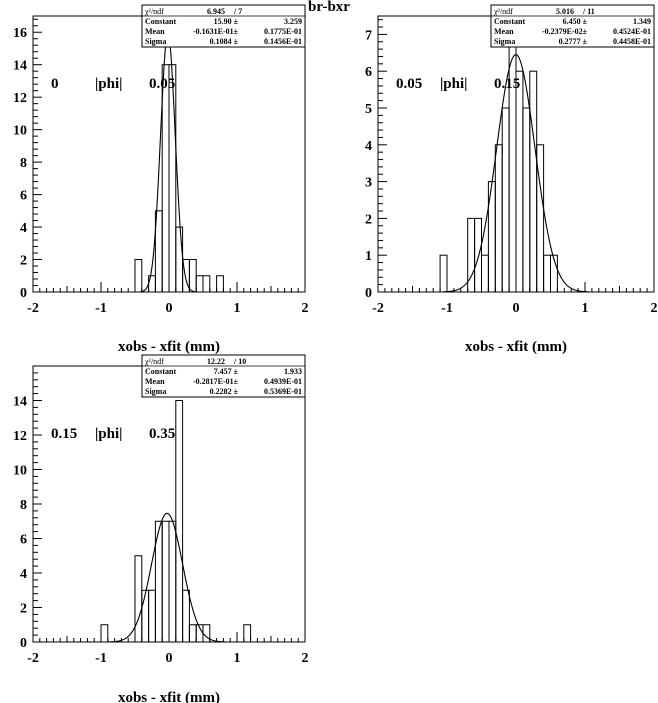 This screenshot has height=703, width=658. I want to click on stats-ndf: / 11, so click(588, 11).